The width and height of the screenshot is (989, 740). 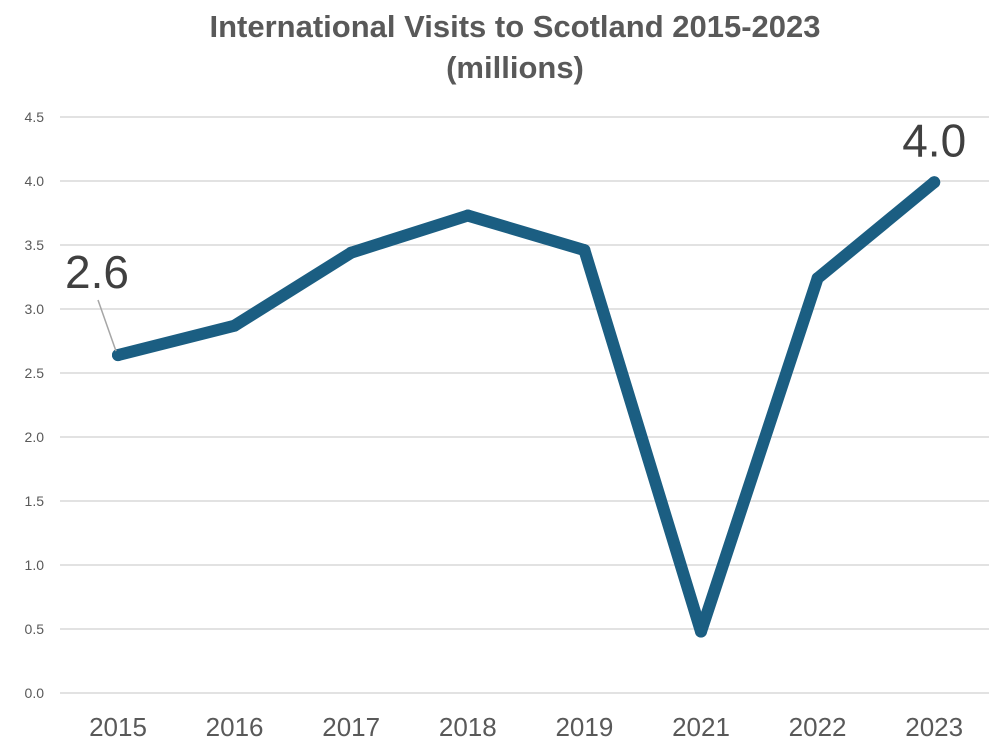 I want to click on y-tick-label: 4.5, so click(x=35, y=117).